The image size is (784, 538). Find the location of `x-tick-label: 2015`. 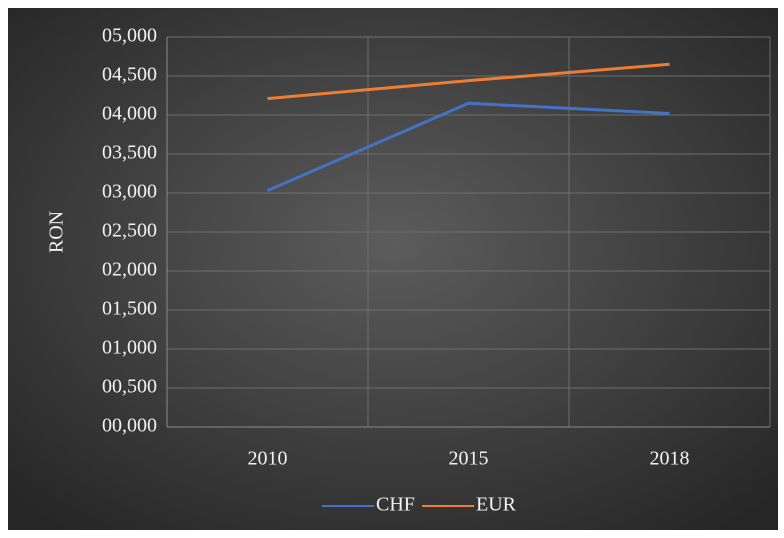

x-tick-label: 2015 is located at coordinates (469, 459).